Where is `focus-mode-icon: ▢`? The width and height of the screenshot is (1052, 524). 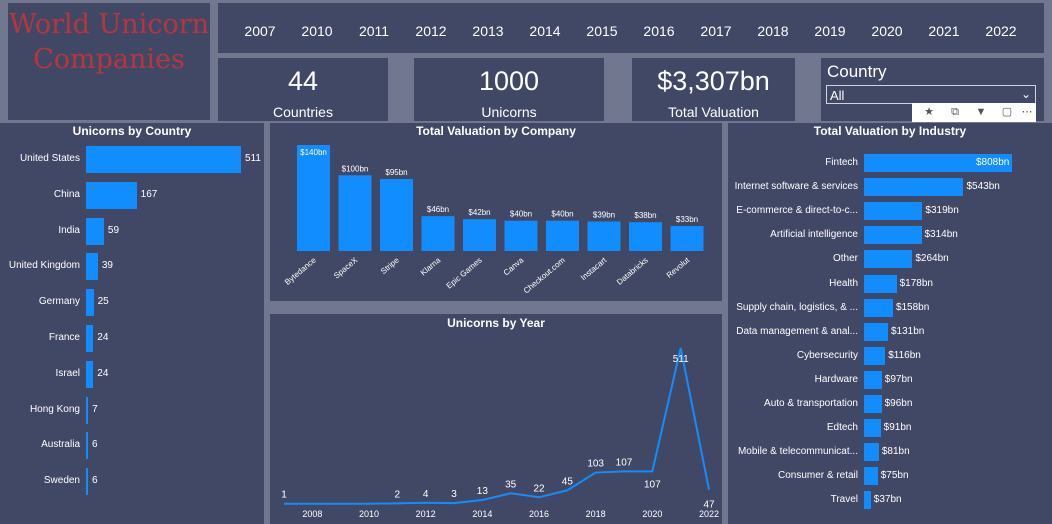
focus-mode-icon: ▢ is located at coordinates (1007, 112).